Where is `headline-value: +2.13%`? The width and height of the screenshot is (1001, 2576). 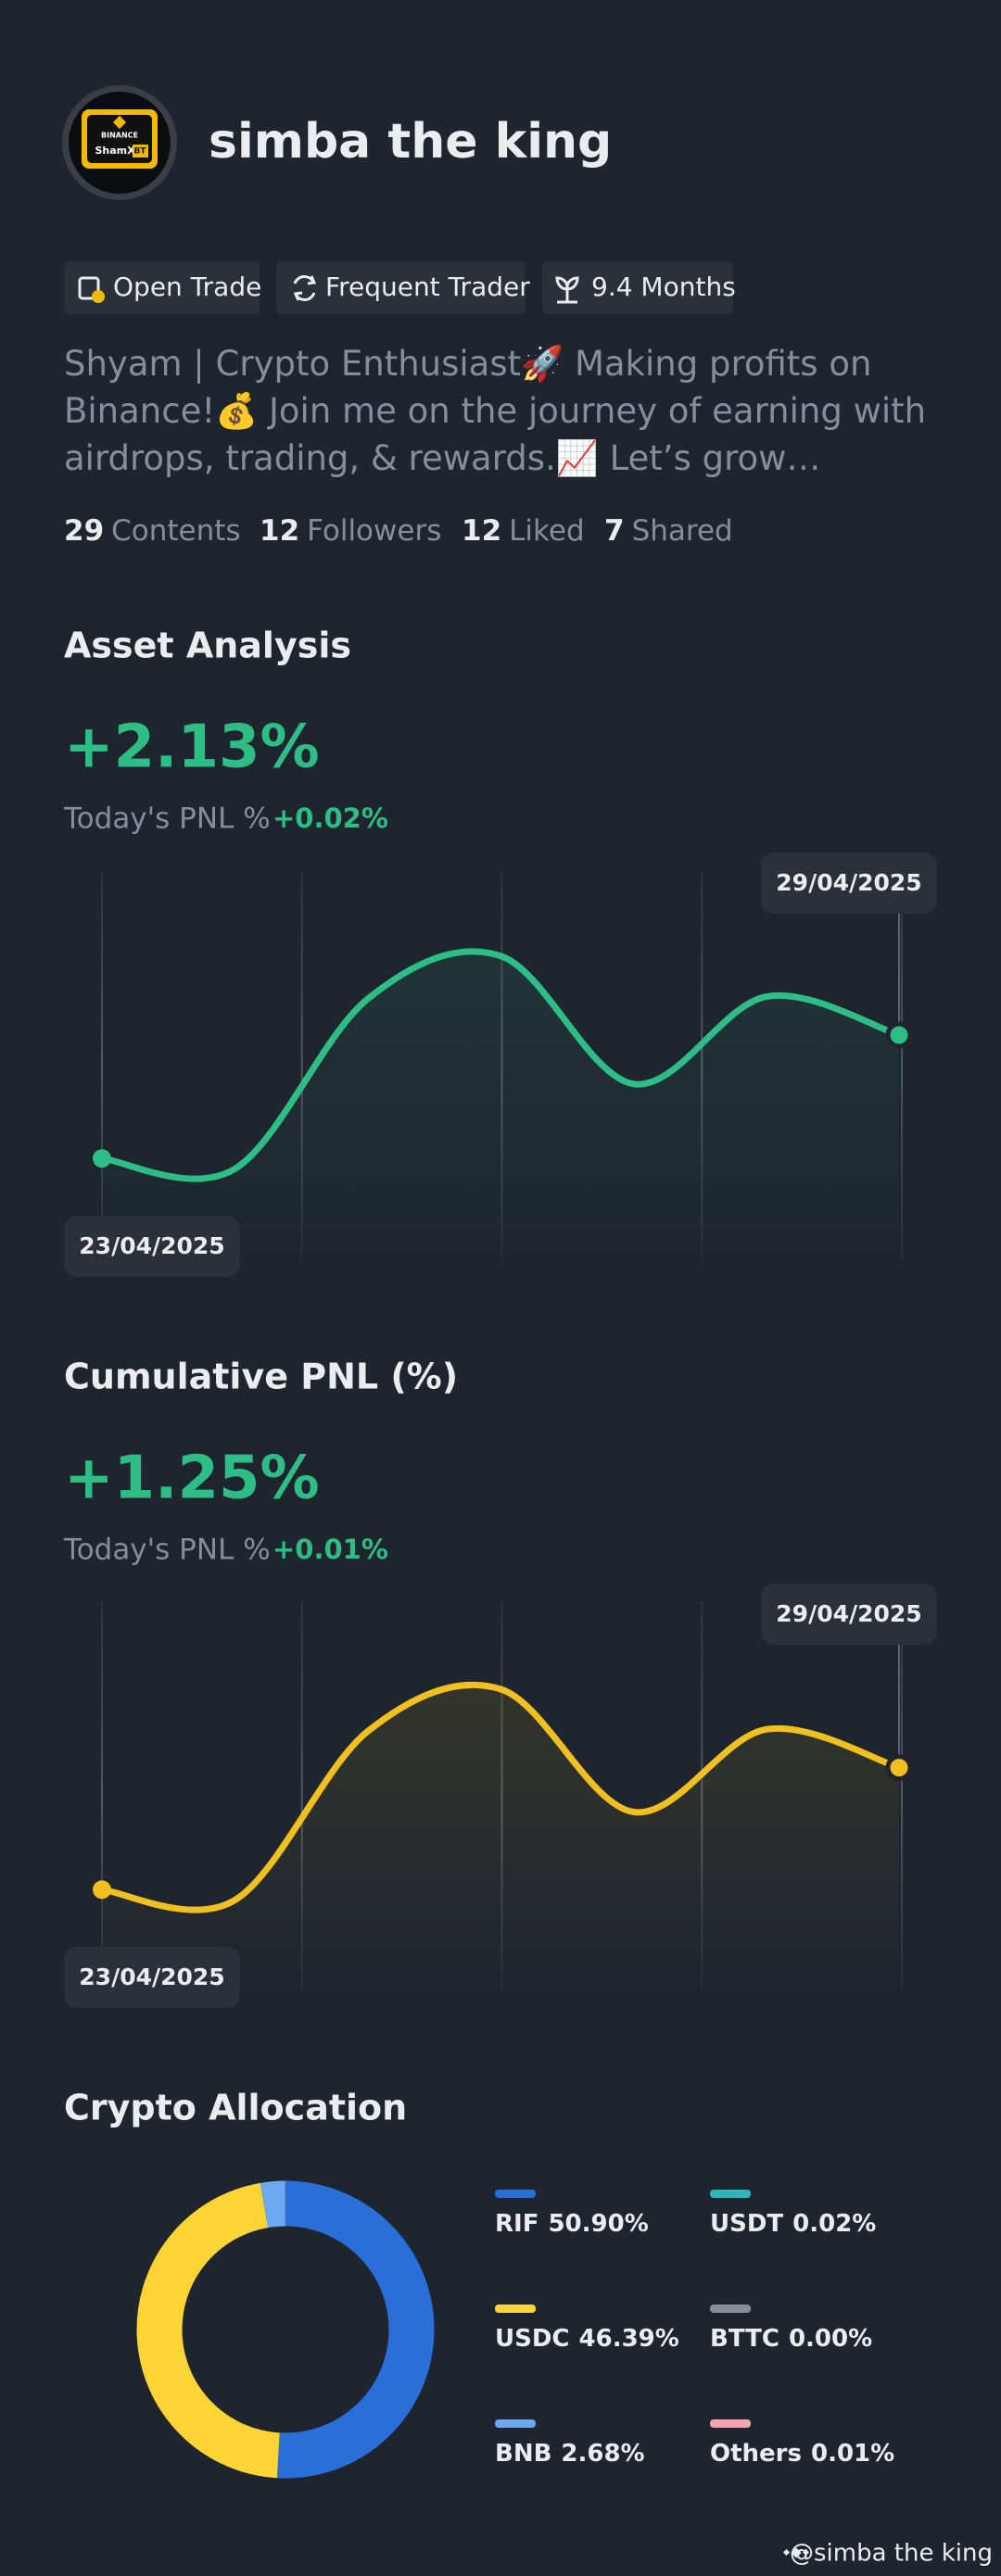
headline-value: +2.13% is located at coordinates (192, 748).